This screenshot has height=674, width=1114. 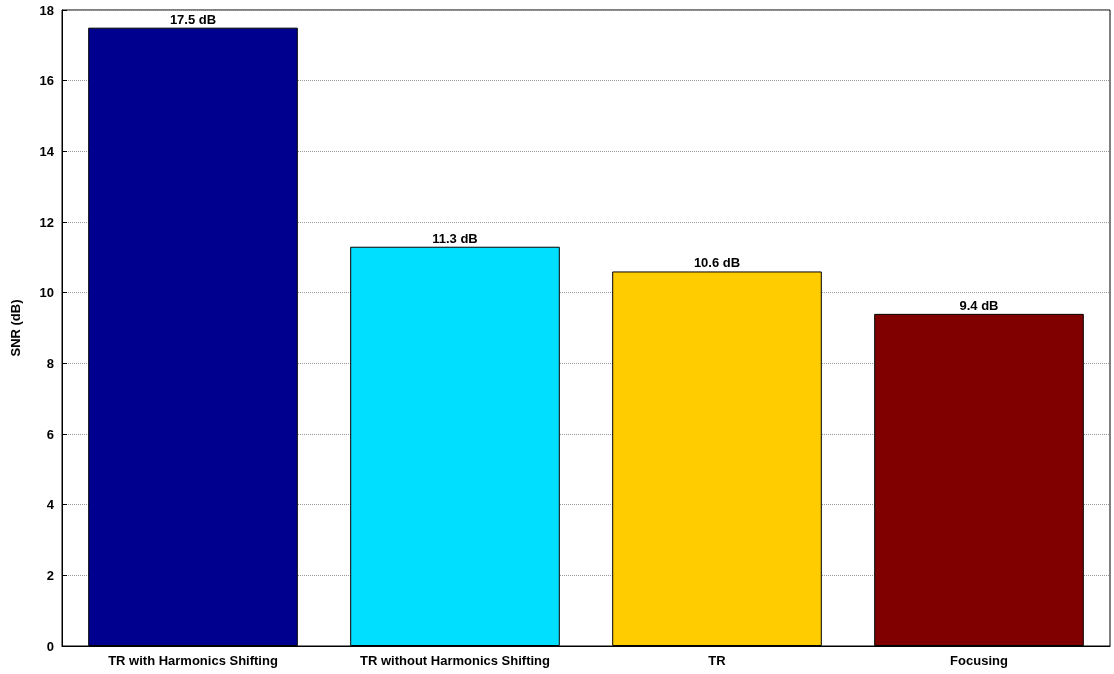 What do you see at coordinates (46, 293) in the screenshot?
I see `y-tick-label: 10` at bounding box center [46, 293].